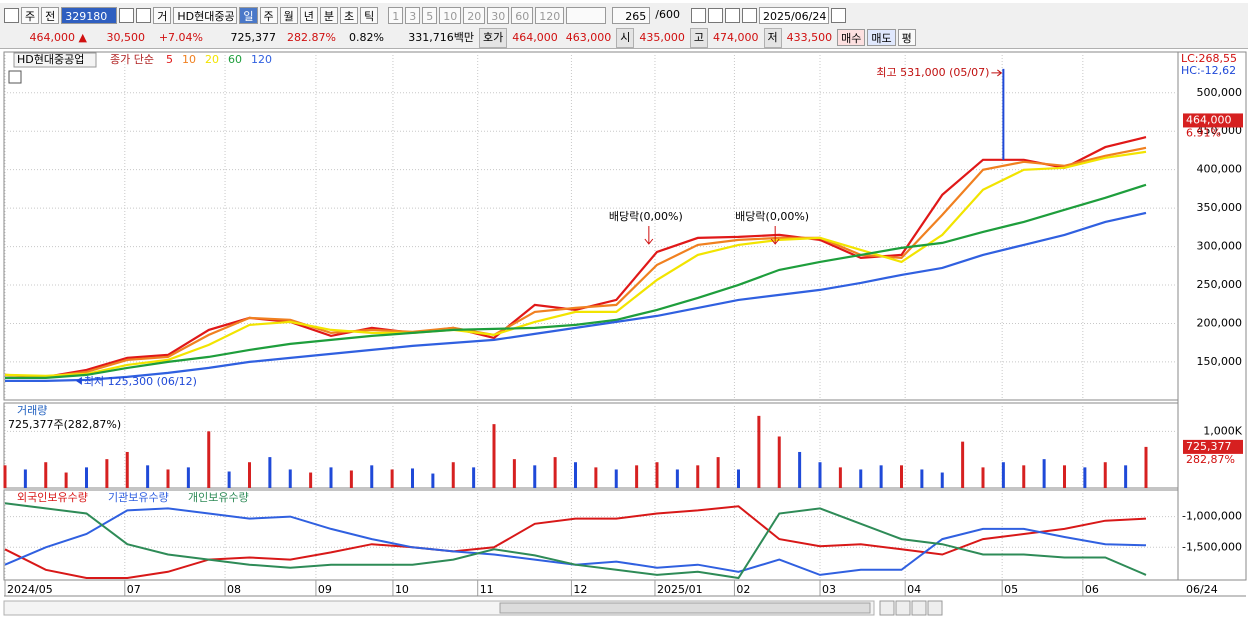 This screenshot has width=1248, height=621. I want to click on period-button: 일, so click(248, 15).